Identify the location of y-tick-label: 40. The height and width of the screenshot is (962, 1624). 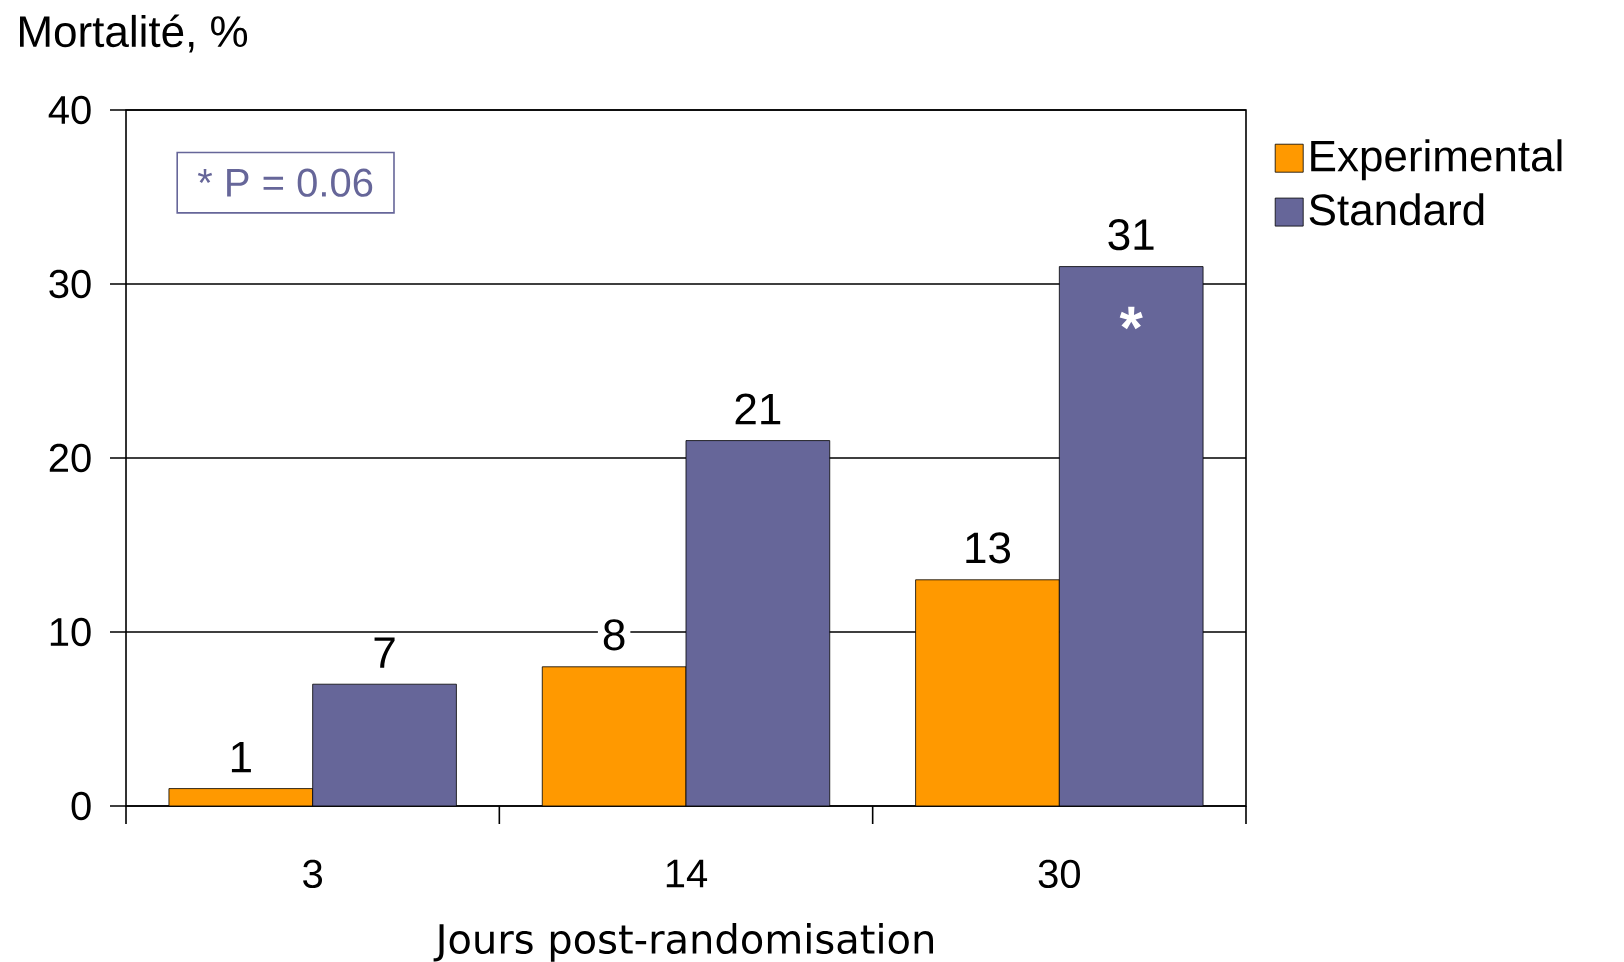
(69, 110).